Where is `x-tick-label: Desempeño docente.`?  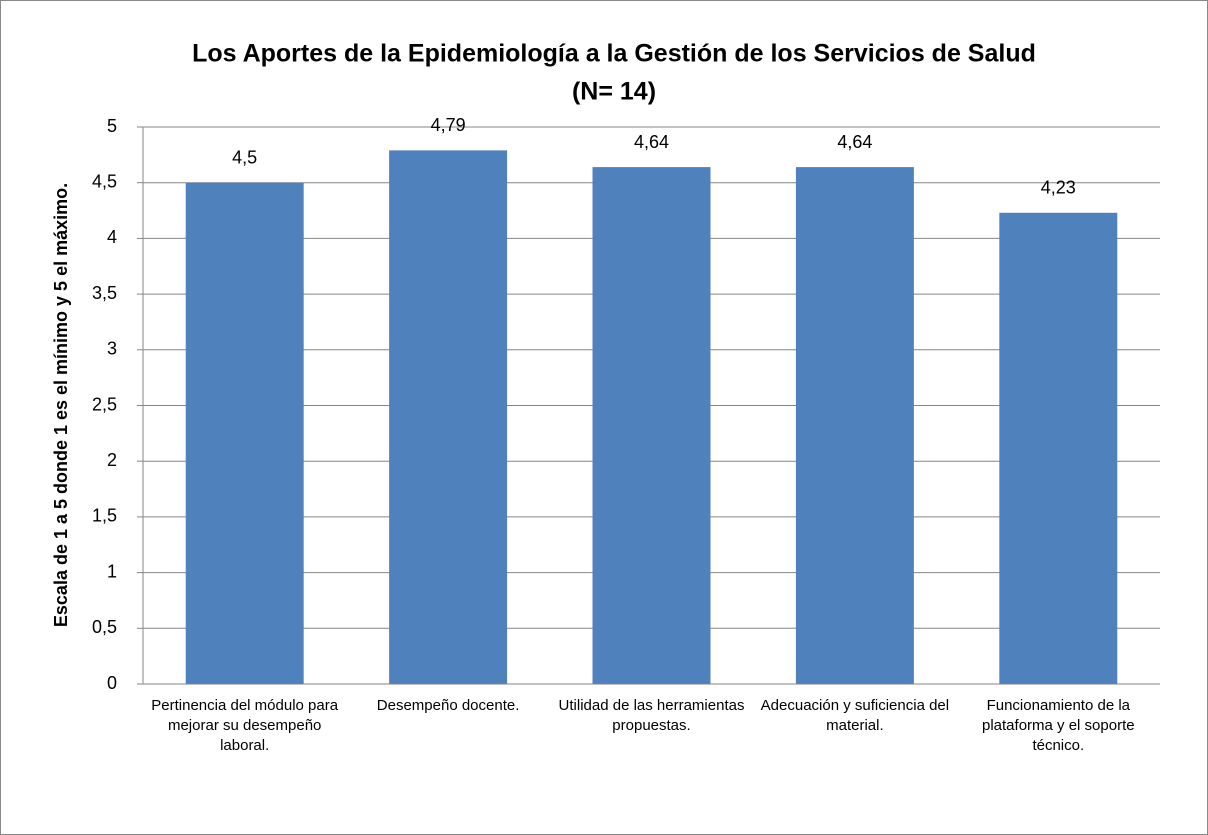
x-tick-label: Desempeño docente. is located at coordinates (448, 705).